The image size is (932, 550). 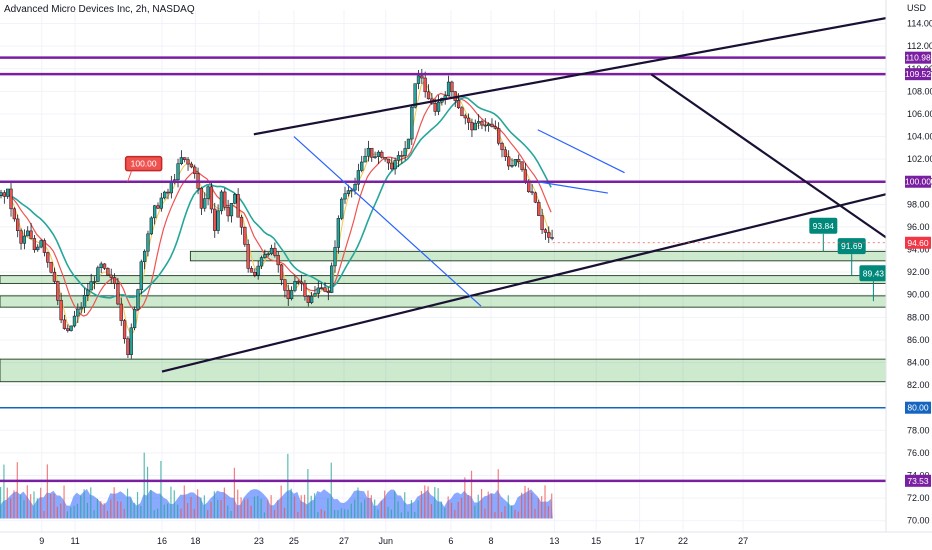 I want to click on x-tick-label: 23, so click(x=259, y=541).